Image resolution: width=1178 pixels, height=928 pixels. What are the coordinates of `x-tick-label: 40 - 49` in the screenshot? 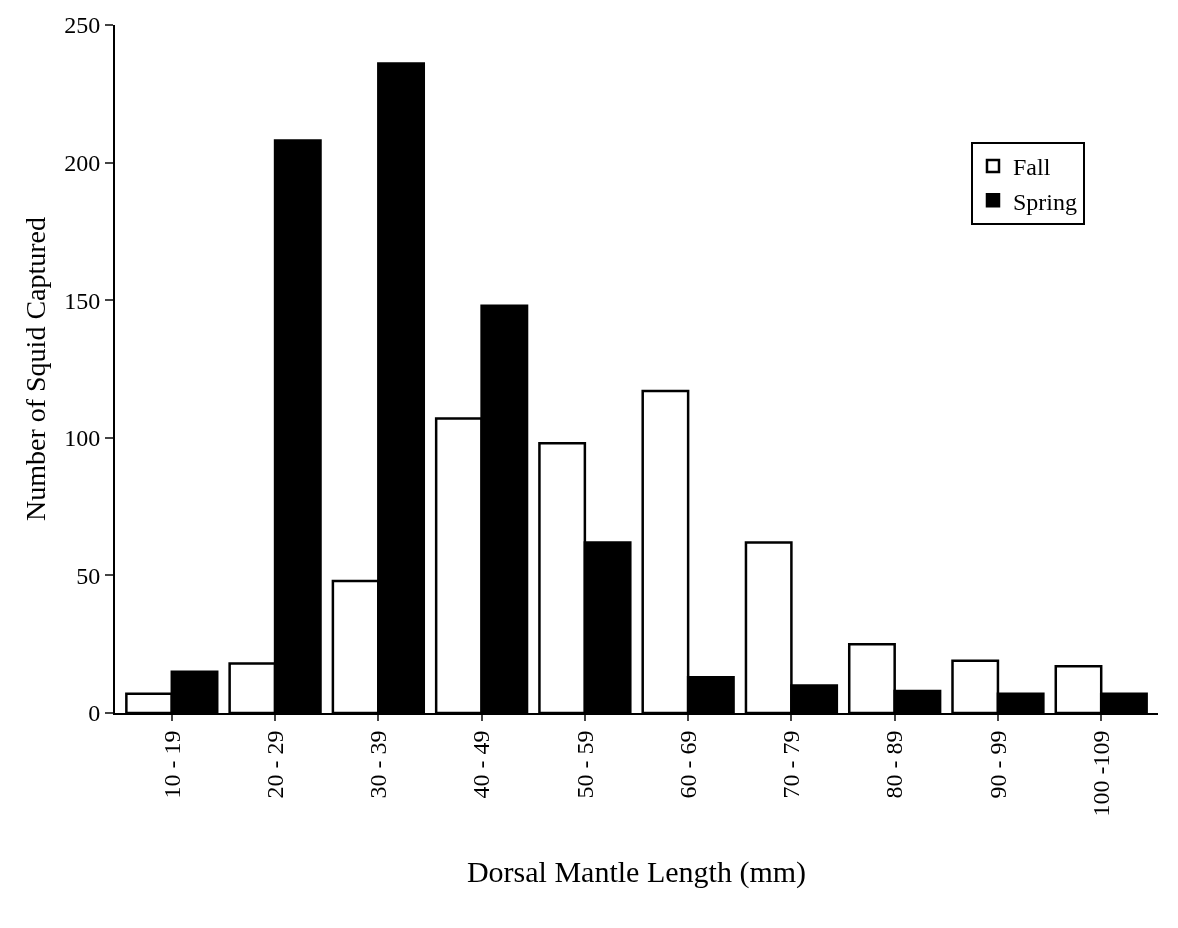 It's located at (481, 764).